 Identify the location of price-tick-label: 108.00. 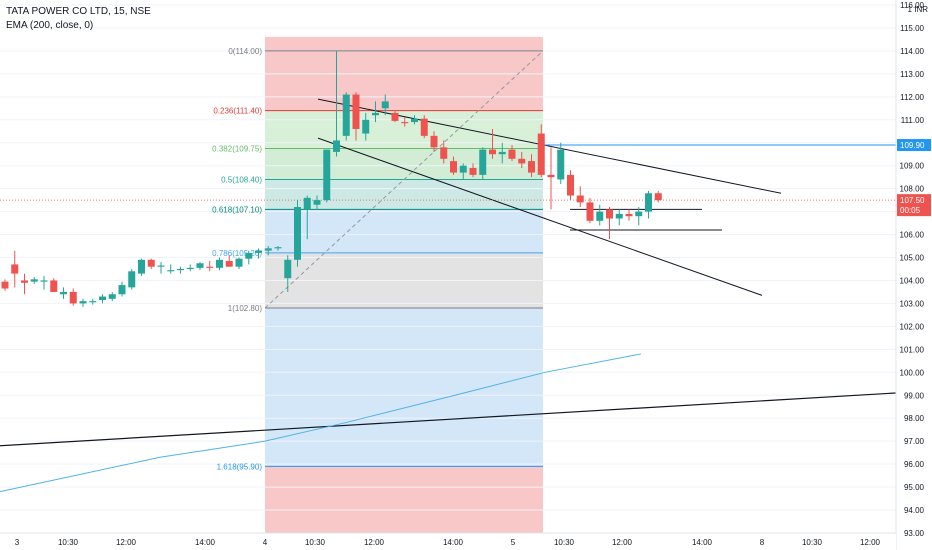
(912, 189).